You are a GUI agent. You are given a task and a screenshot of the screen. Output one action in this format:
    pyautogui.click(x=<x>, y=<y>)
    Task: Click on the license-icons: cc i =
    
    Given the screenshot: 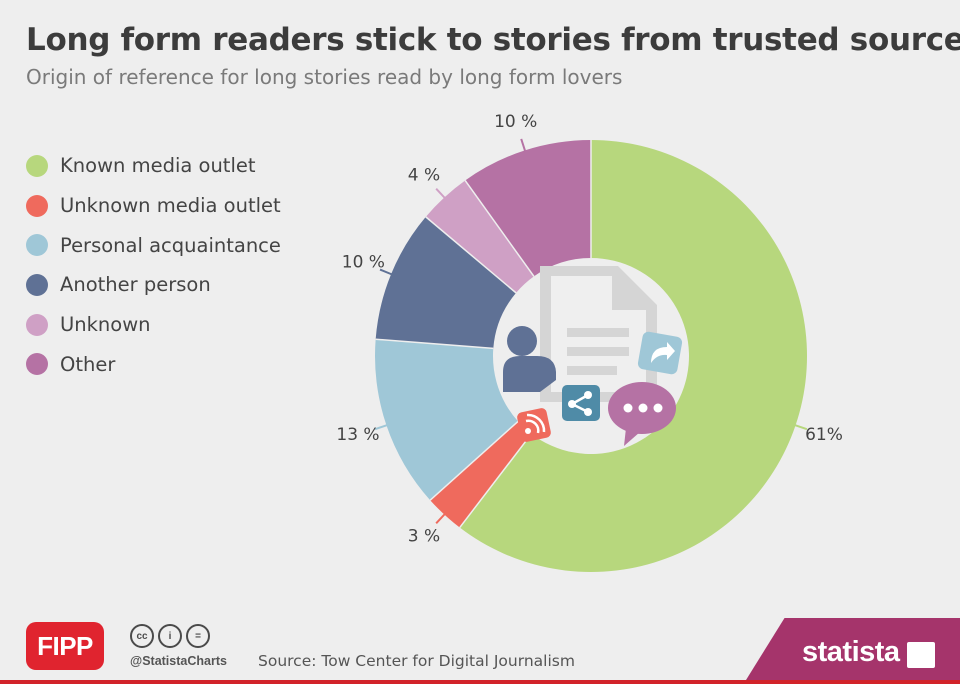 What is the action you would take?
    pyautogui.click(x=170, y=636)
    